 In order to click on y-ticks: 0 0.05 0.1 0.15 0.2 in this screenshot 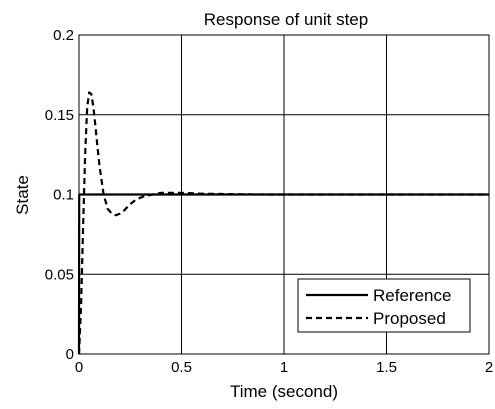, I will do `click(59, 195)`.